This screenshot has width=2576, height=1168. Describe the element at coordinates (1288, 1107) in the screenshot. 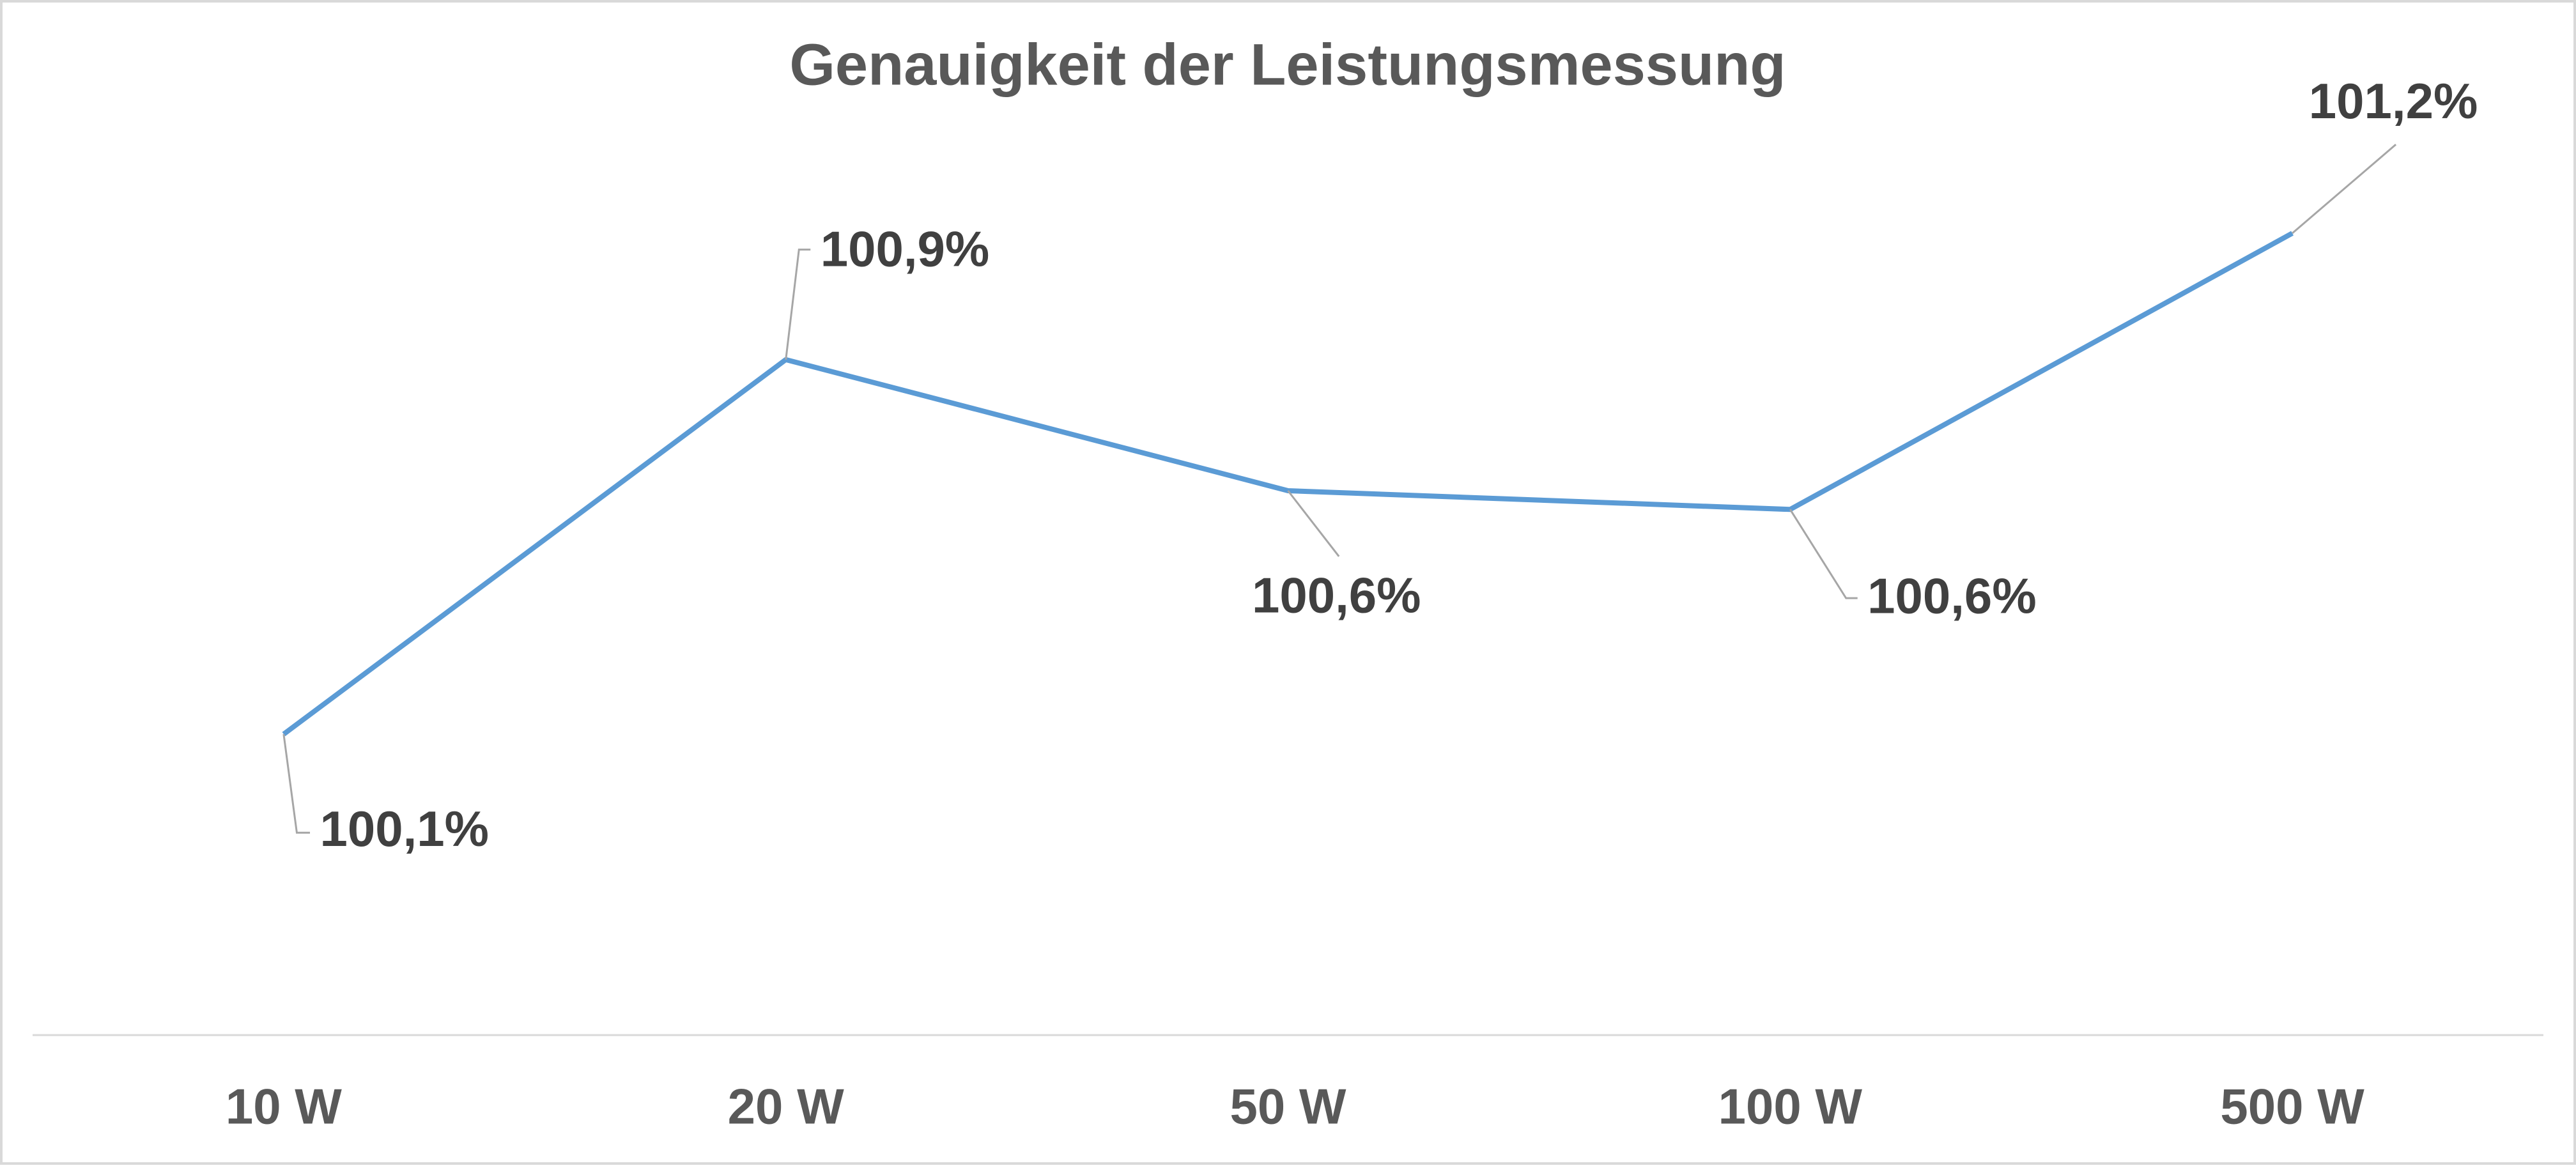

I see `x-tick-label: 50 W` at that location.